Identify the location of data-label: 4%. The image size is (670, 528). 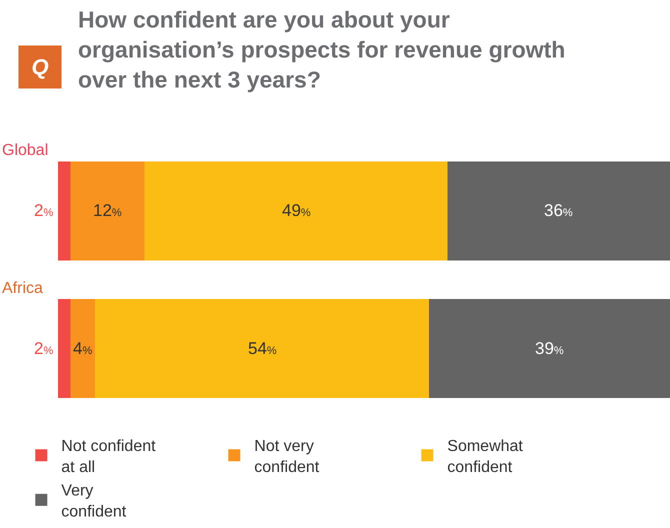
(82, 348).